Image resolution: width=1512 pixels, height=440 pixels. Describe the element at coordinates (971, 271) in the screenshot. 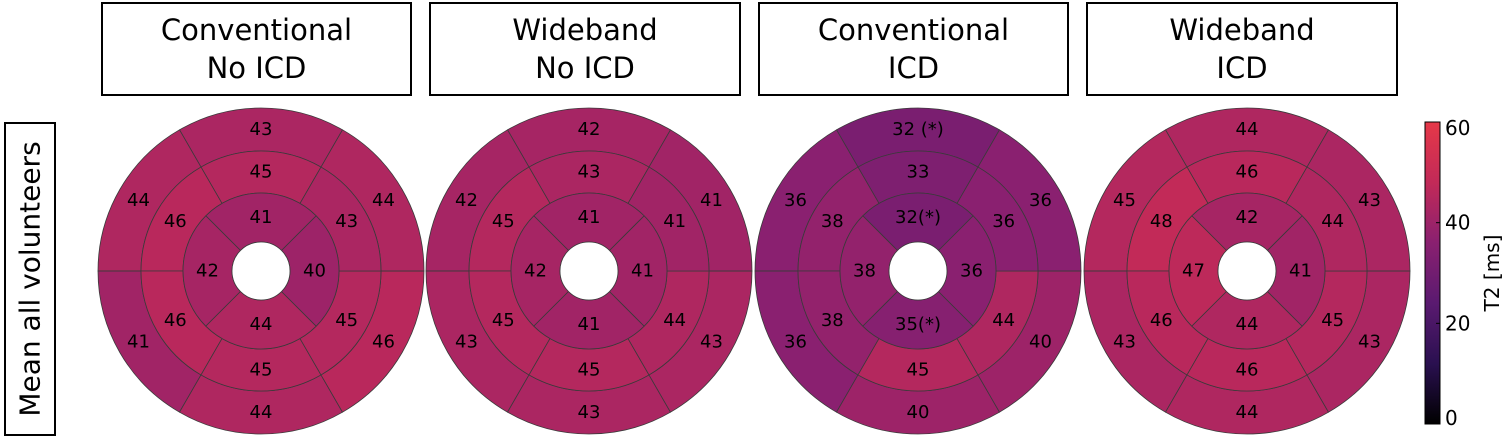

I see `segment-16-value: 36` at that location.